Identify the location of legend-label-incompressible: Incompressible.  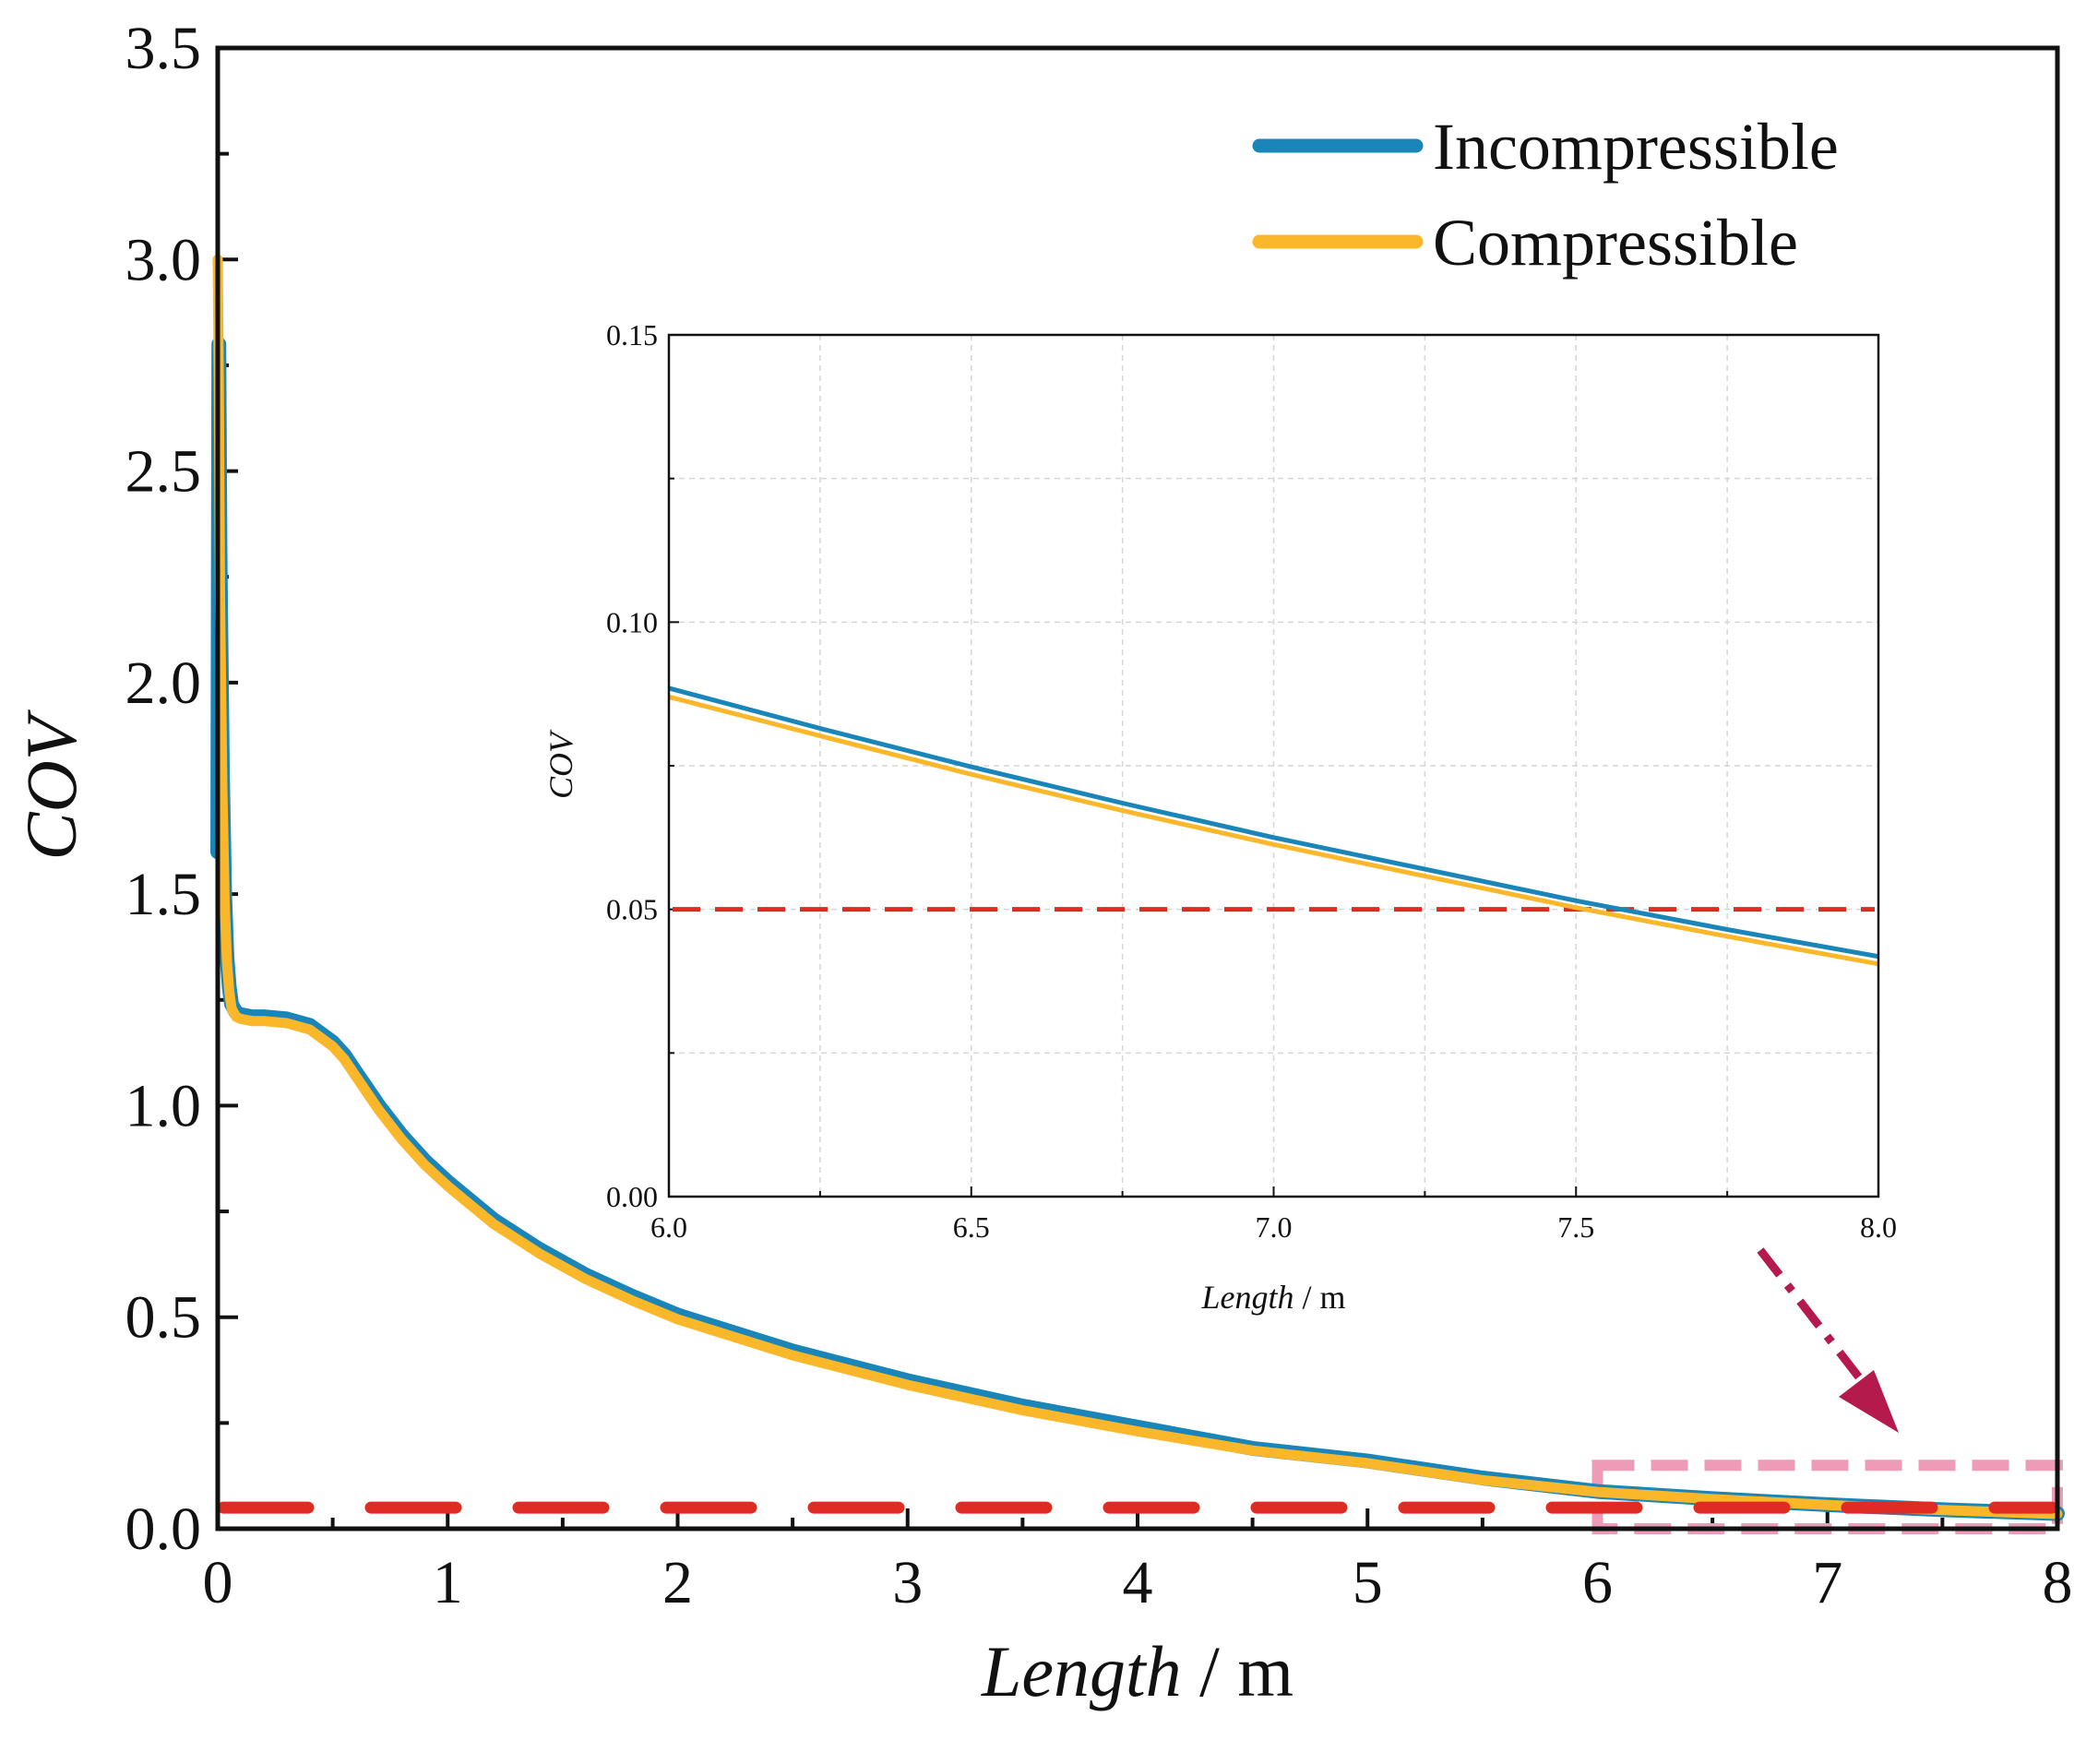
(1636, 147).